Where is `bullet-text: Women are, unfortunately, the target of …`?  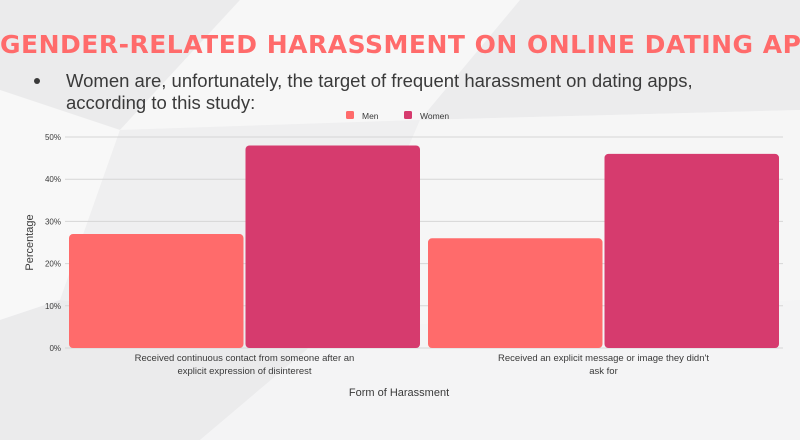
bullet-text: Women are, unfortunately, the target of … is located at coordinates (379, 91).